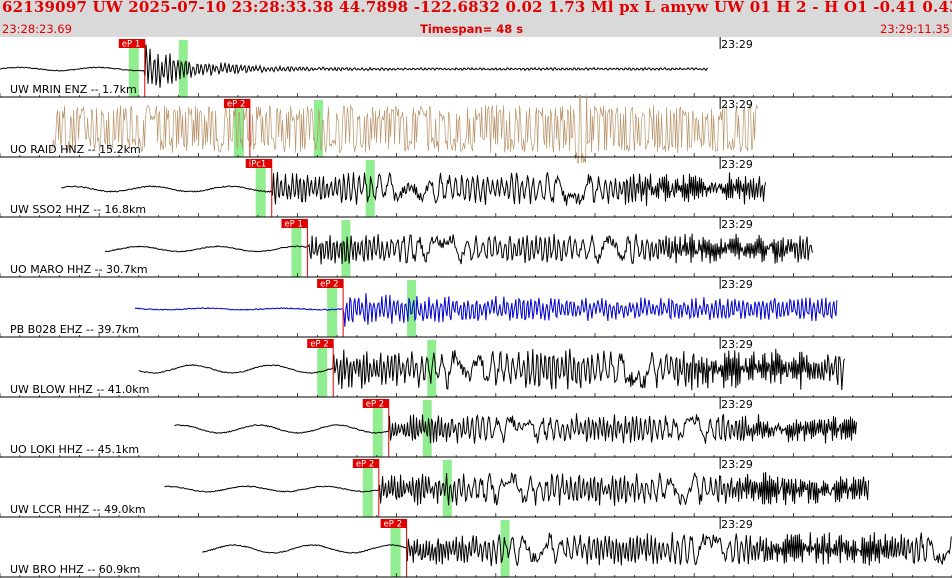 The width and height of the screenshot is (952, 578). I want to click on trace-panel: eP 2 23:29 UW BLOW HHZ -- 41.0km, so click(476, 367).